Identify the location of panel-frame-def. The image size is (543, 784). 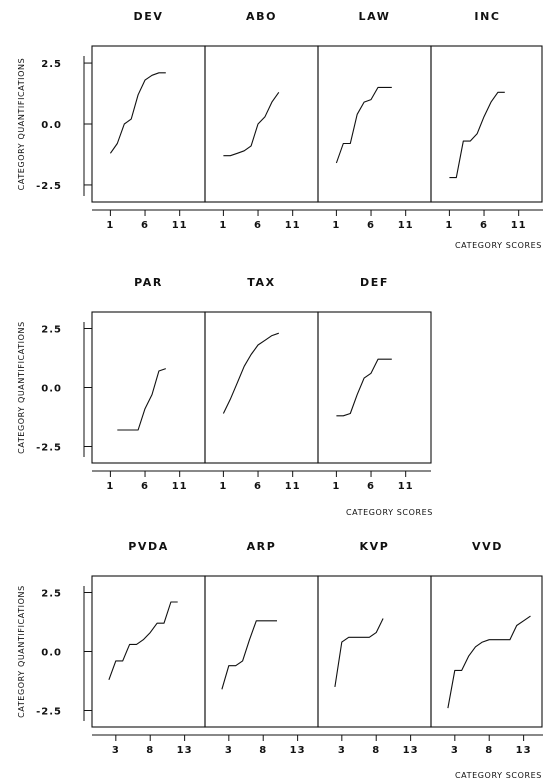
(374, 387).